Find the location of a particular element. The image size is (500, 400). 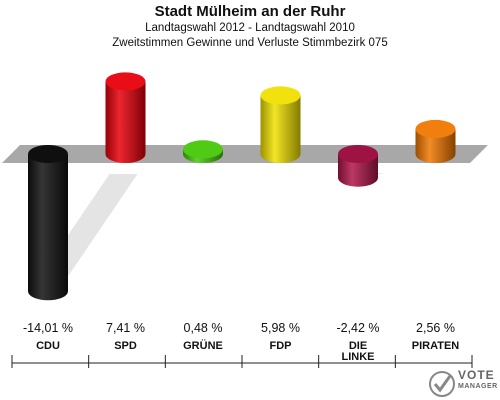

category-label-grüne: GRÜNE is located at coordinates (203, 345).